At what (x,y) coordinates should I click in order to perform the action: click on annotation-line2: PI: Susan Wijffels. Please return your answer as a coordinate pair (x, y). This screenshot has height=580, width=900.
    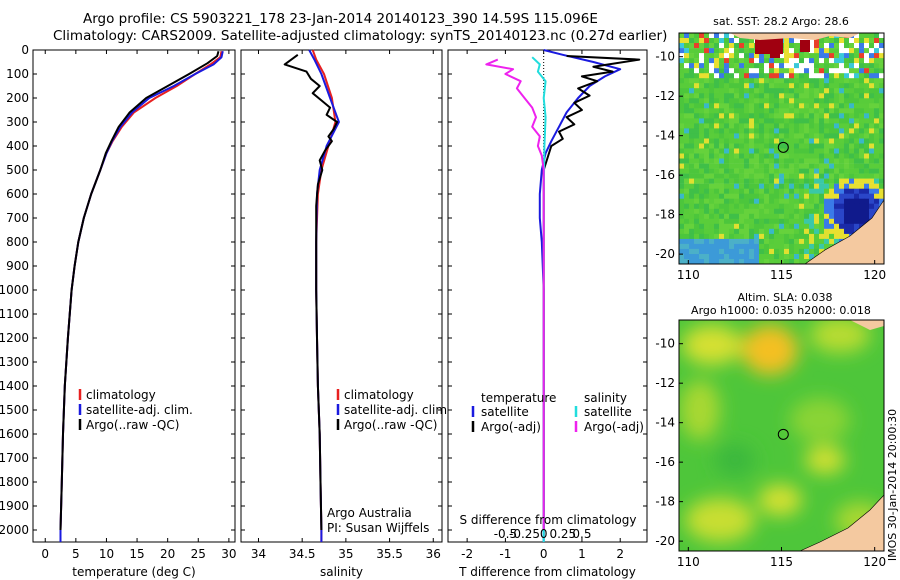
    Looking at the image, I should click on (378, 528).